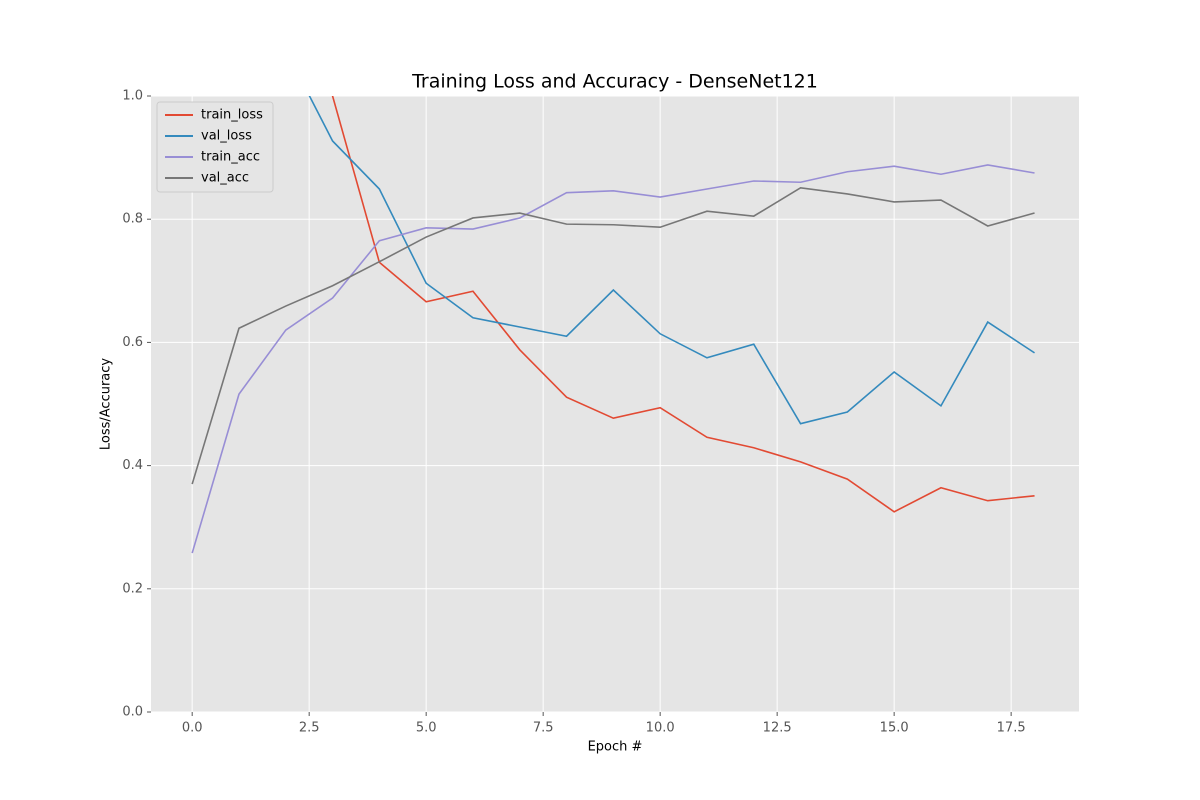 This screenshot has width=1200, height=800. What do you see at coordinates (132, 96) in the screenshot?
I see `y-tick-label: 1.0` at bounding box center [132, 96].